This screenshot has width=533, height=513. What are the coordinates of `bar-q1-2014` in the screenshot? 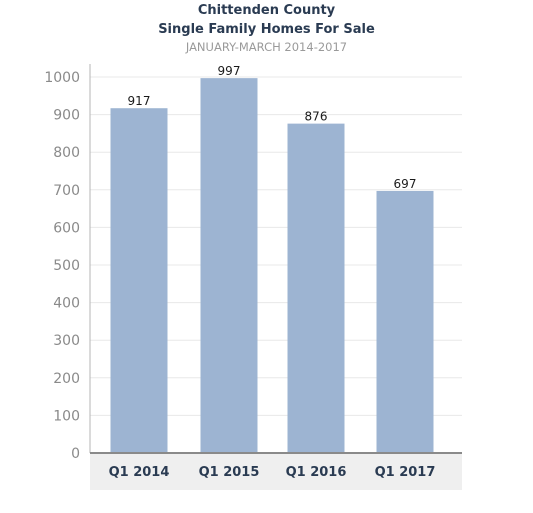 It's located at (139, 280).